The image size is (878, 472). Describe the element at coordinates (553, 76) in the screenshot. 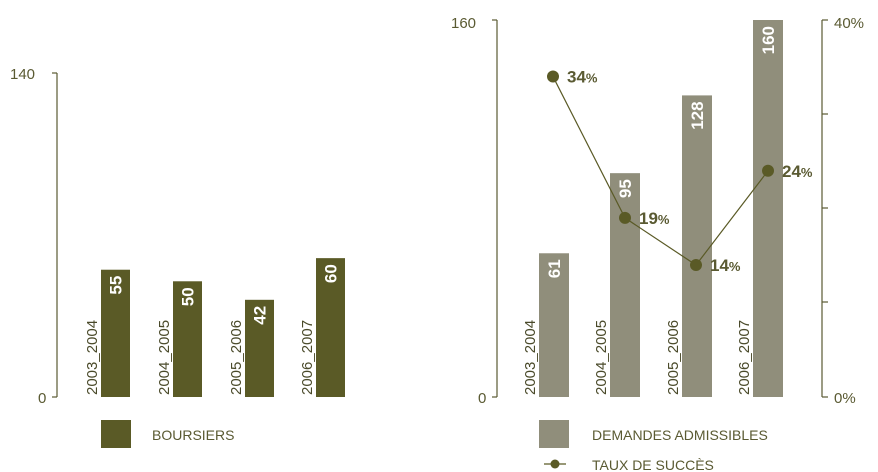

I see `taux-marker-2003_2004` at that location.